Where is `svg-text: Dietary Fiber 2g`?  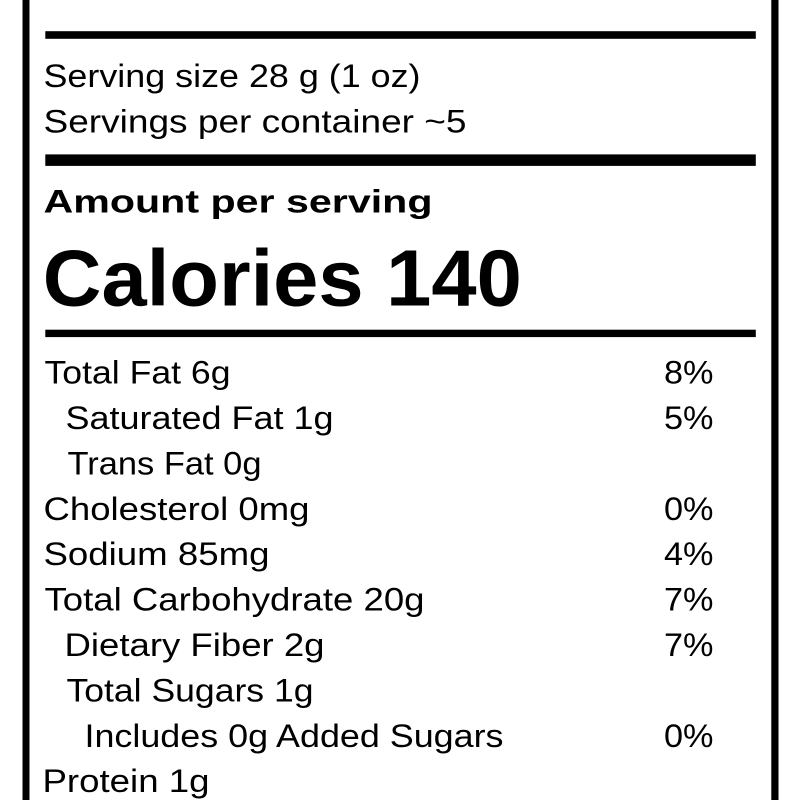
svg-text: Dietary Fiber 2g is located at coordinates (195, 644).